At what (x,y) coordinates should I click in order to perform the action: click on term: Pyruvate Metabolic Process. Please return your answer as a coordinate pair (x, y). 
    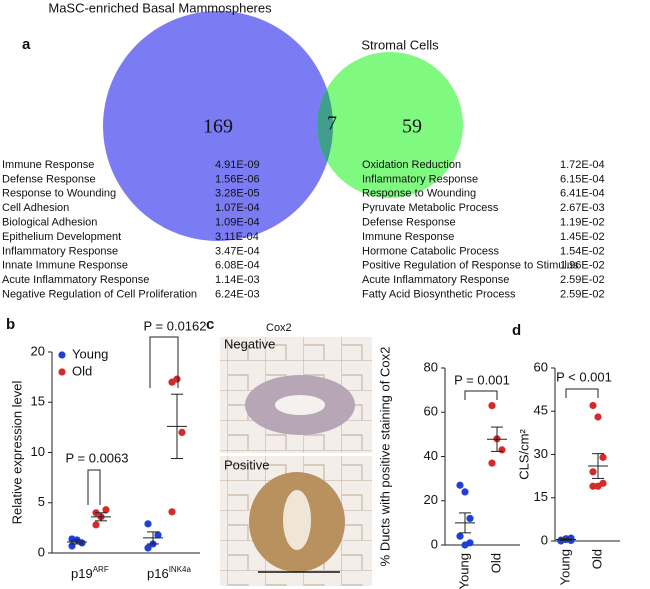
    Looking at the image, I should click on (430, 208).